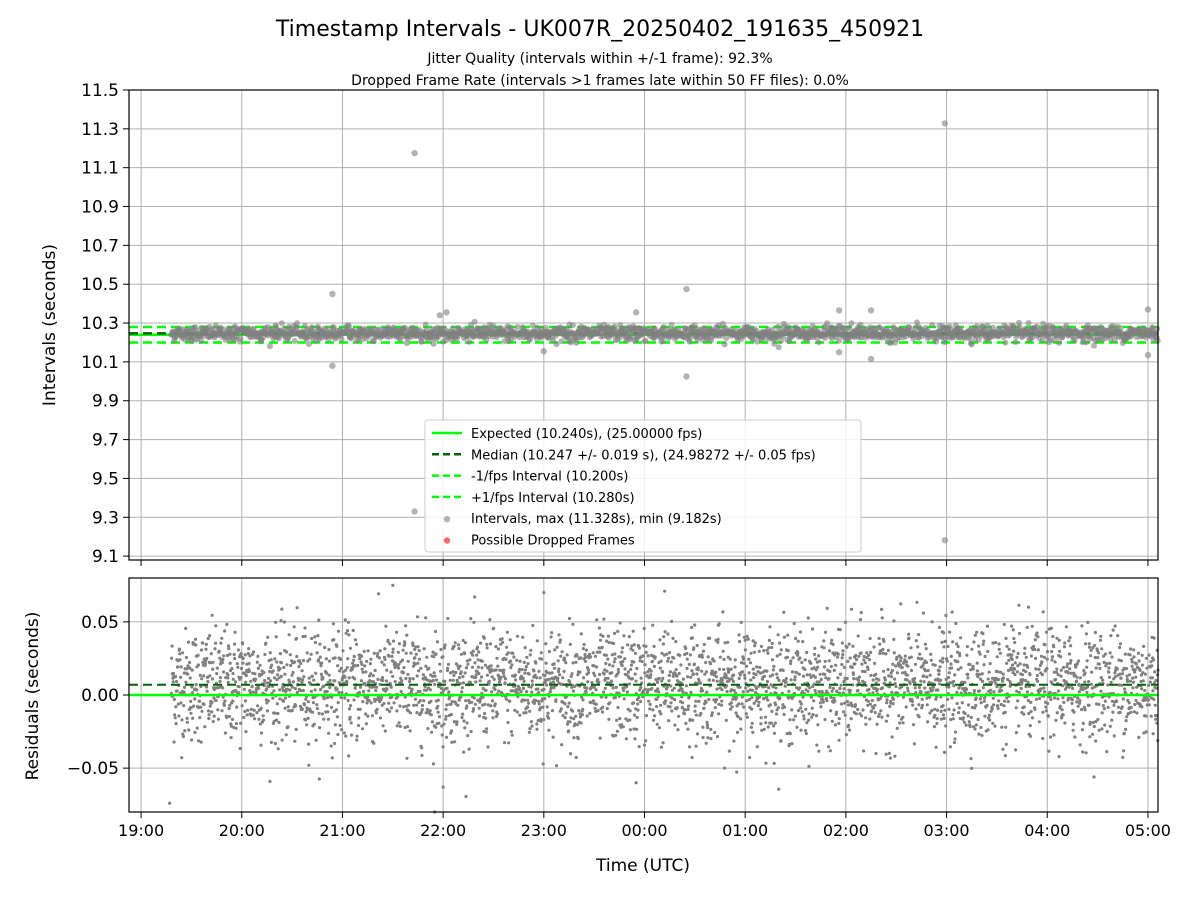 Image resolution: width=1200 pixels, height=900 pixels. What do you see at coordinates (105, 402) in the screenshot?
I see `intervals-y-tick-label: 9.9` at bounding box center [105, 402].